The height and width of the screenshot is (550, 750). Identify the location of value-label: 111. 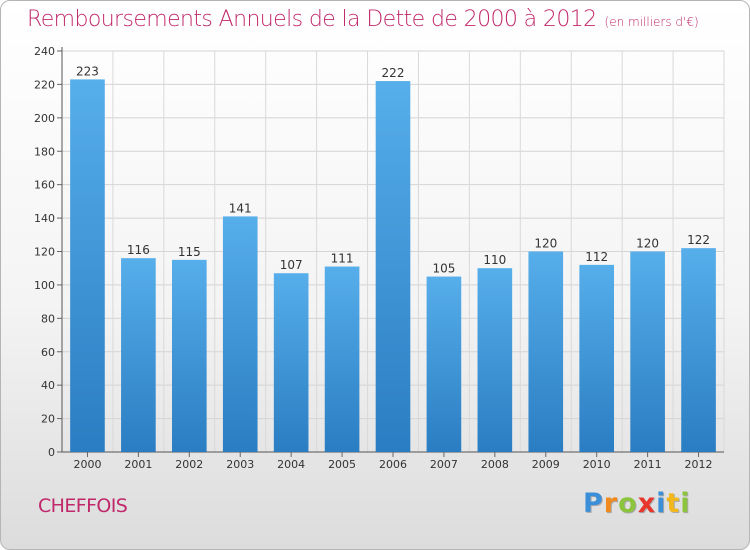
(342, 259).